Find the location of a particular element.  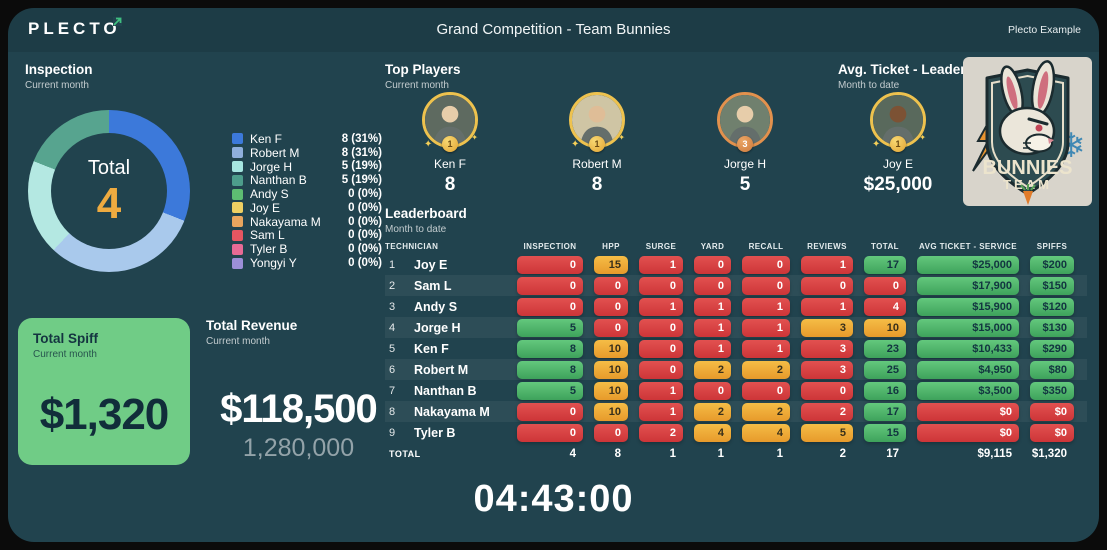

legend-item: Nanthan B 5 (19%) is located at coordinates (307, 180).